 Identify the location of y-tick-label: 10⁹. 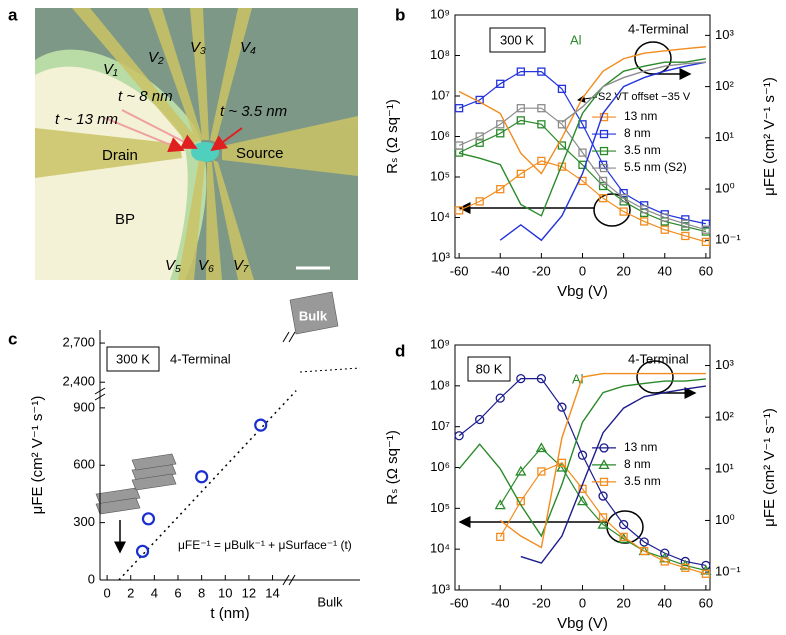
(440, 13).